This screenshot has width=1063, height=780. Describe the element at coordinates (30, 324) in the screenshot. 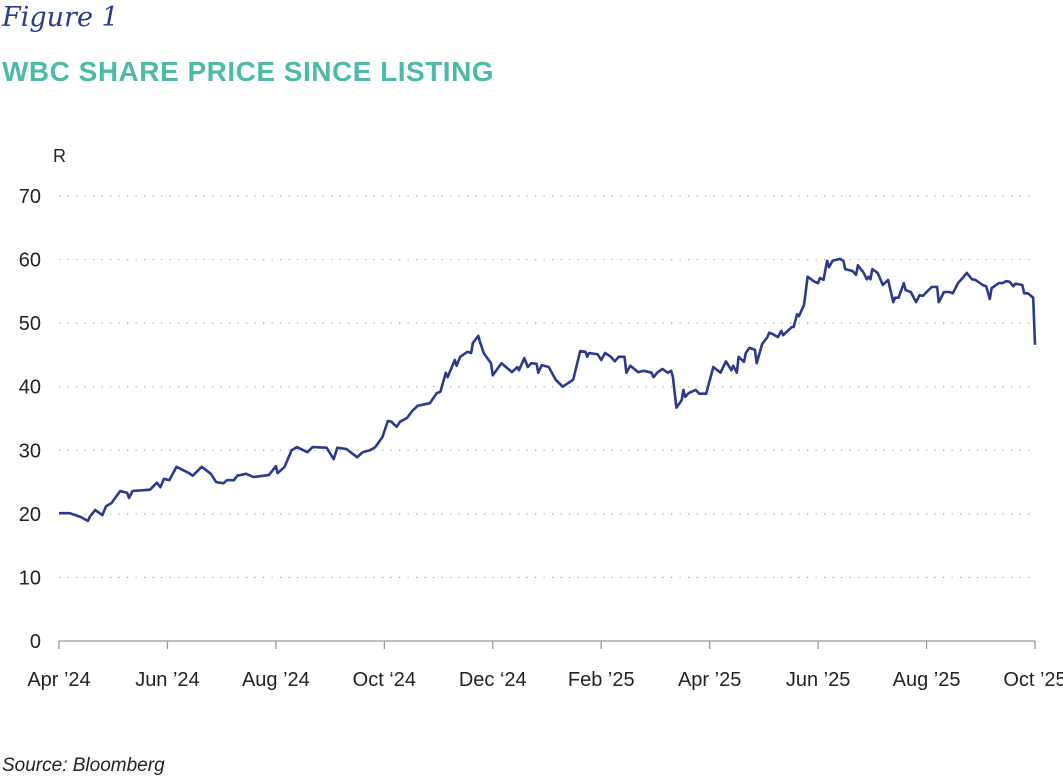

I see `y-tick-label: 50` at that location.